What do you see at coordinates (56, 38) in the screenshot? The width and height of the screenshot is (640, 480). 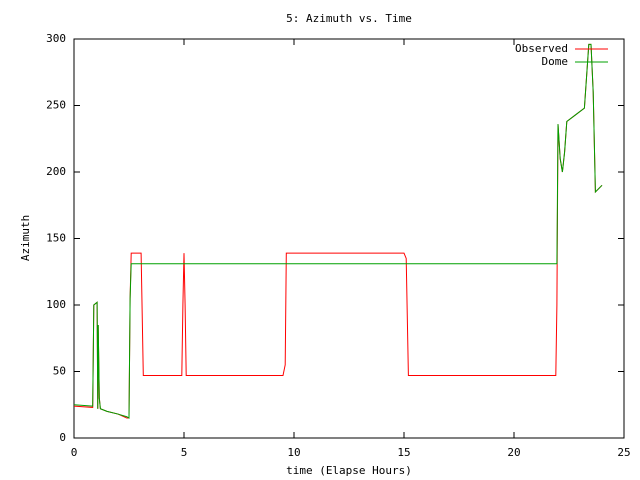 I see `y-tick-label: 300` at bounding box center [56, 38].